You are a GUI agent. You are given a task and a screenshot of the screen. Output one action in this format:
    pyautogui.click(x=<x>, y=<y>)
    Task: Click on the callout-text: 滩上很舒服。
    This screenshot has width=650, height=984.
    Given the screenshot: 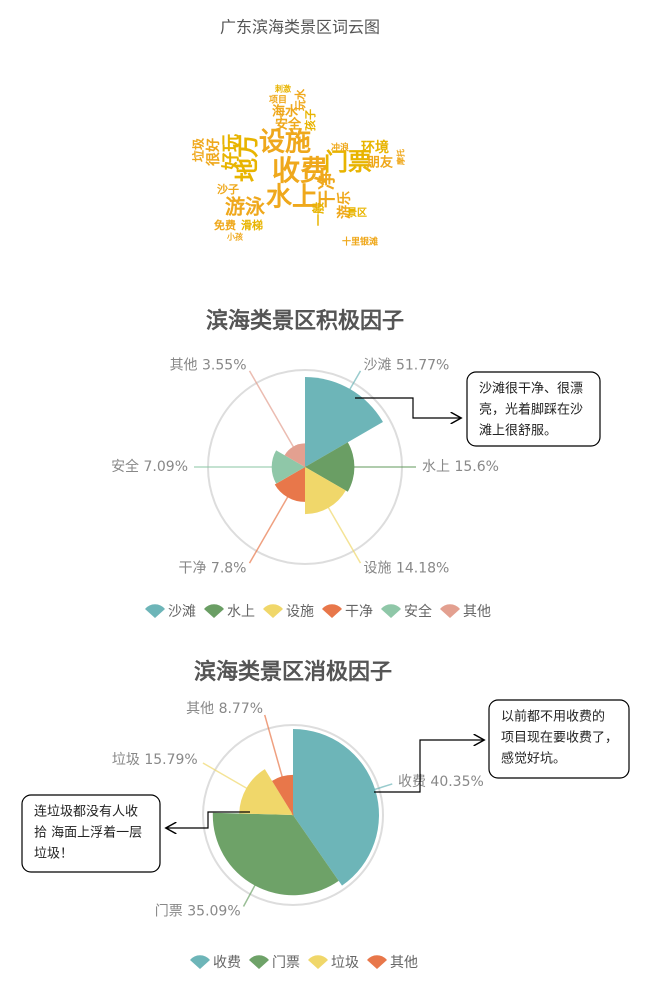 What is the action you would take?
    pyautogui.click(x=518, y=431)
    